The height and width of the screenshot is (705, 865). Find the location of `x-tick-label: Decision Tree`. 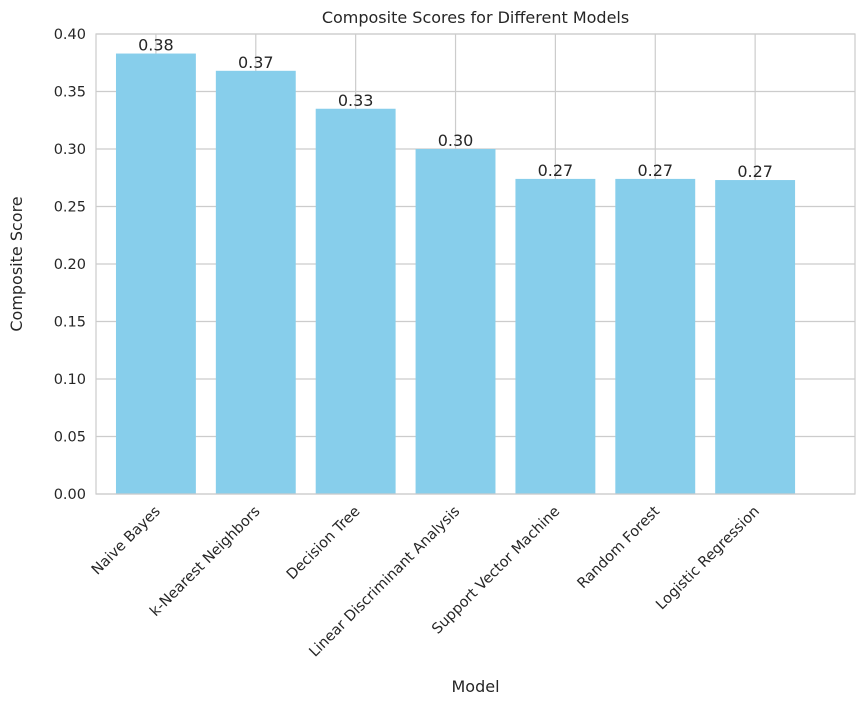

x-tick-label: Decision Tree is located at coordinates (324, 543).